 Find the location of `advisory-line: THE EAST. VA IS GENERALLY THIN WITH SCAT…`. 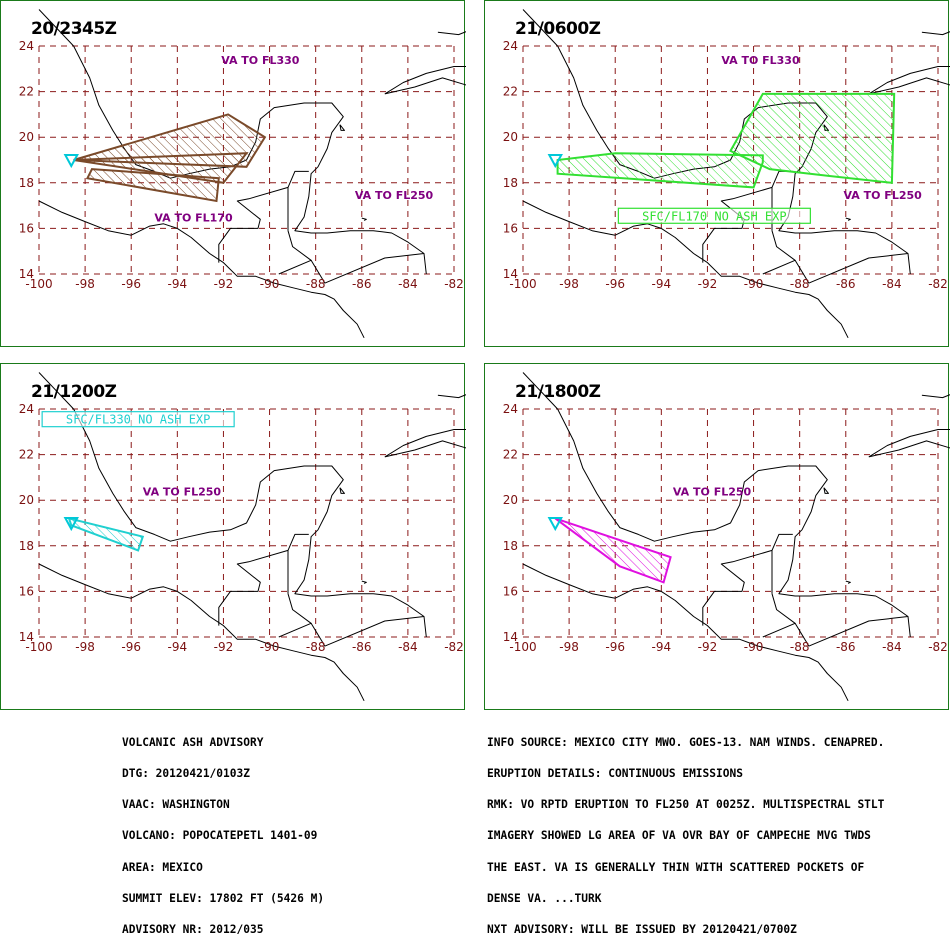

advisory-line: THE EAST. VA IS GENERALLY THIN WITH SCAT… is located at coordinates (676, 867).